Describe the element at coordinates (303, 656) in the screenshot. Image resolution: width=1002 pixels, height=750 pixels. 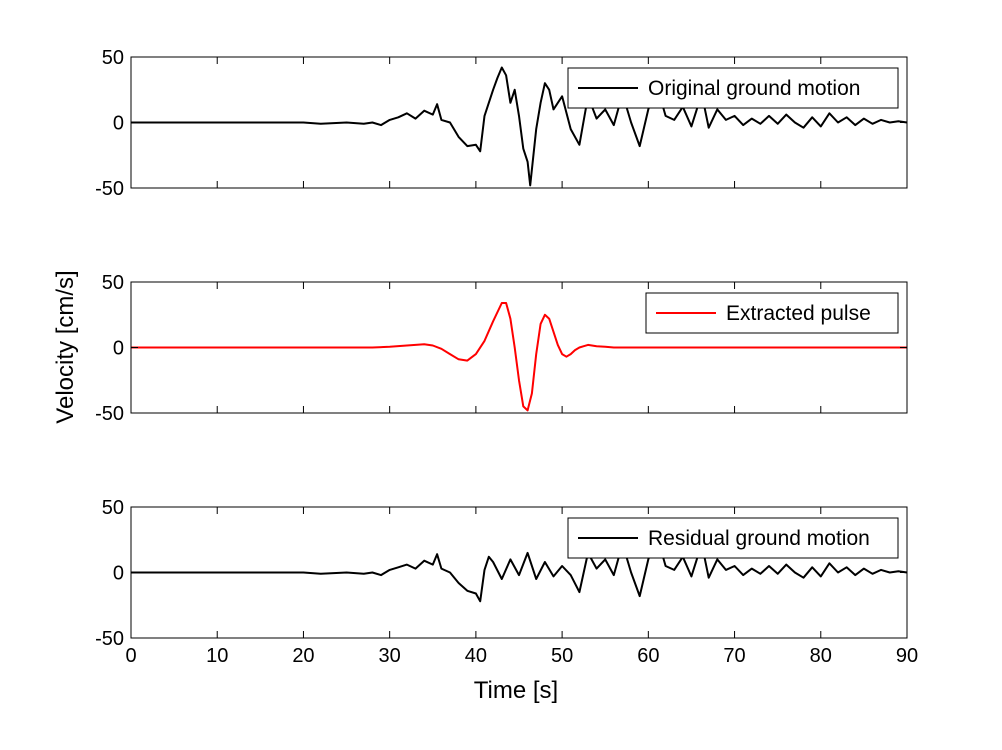
I see `x-tick-label: 20` at that location.